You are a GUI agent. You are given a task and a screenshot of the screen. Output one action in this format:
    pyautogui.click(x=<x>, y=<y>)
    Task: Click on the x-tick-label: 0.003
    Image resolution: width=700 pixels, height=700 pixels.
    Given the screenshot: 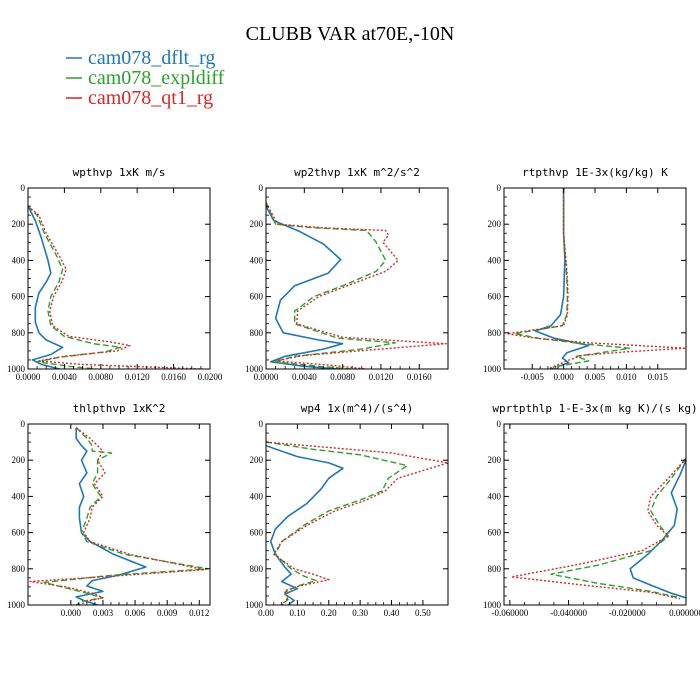 What is the action you would take?
    pyautogui.click(x=103, y=613)
    